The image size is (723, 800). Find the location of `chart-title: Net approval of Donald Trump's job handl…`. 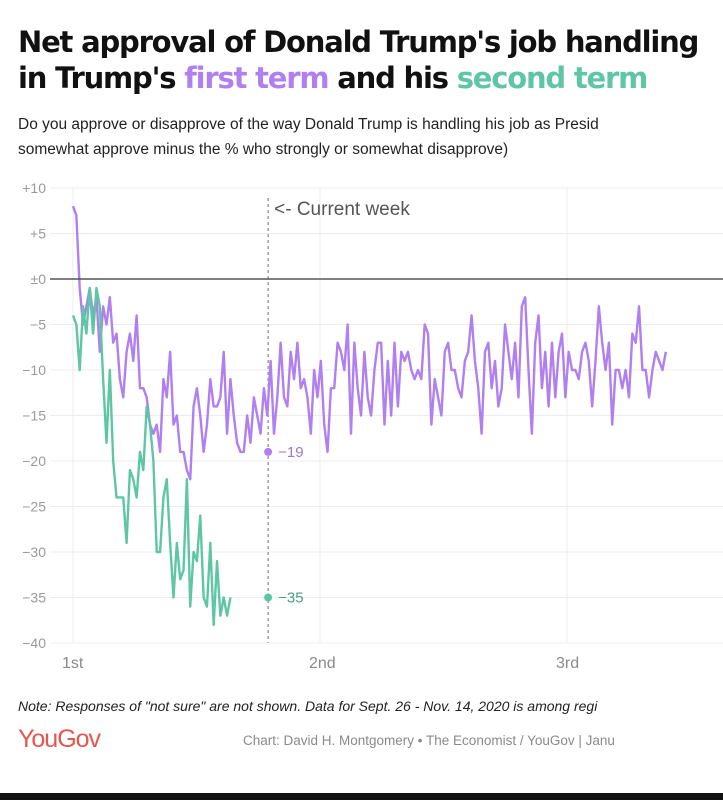

chart-title: Net approval of Donald Trump's job handl… is located at coordinates (358, 60).